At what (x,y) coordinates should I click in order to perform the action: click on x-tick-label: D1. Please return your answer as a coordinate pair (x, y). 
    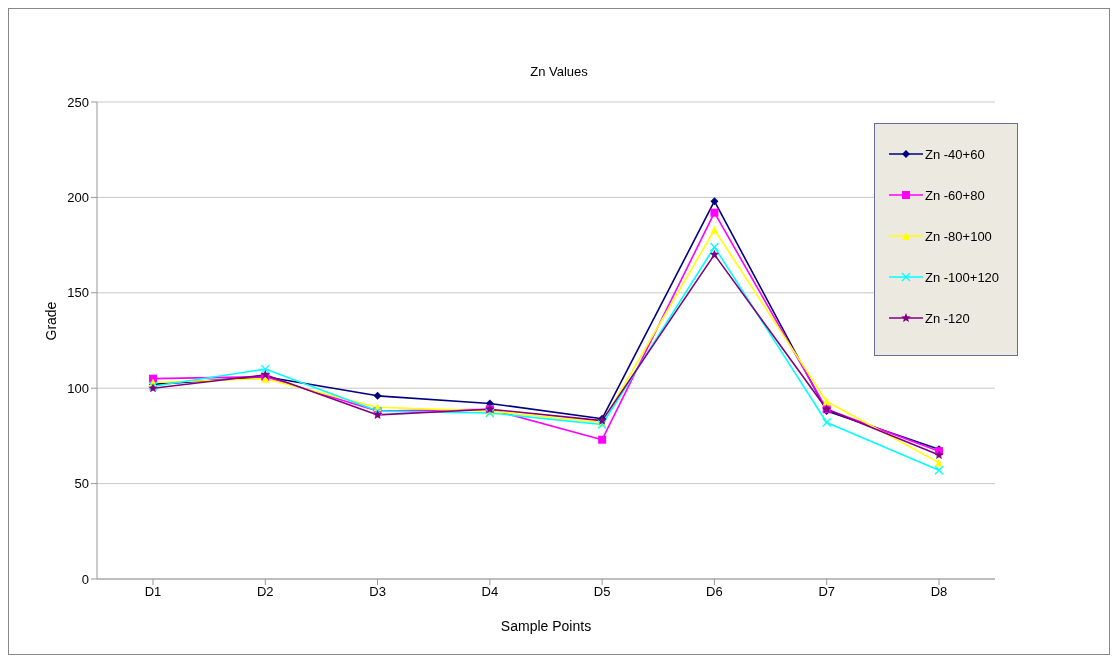
    Looking at the image, I should click on (153, 592).